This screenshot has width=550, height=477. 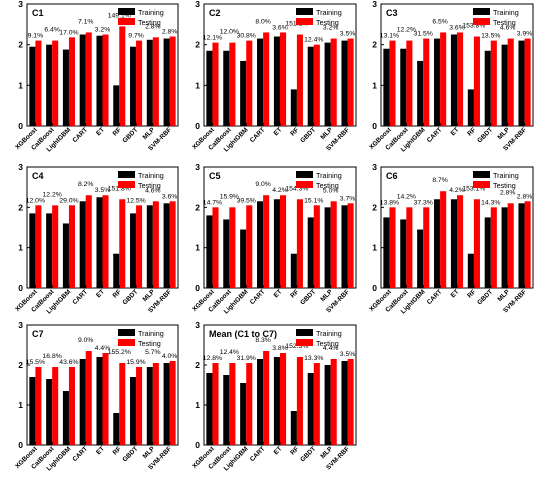 I want to click on legend-label: Testing, so click(x=327, y=185).